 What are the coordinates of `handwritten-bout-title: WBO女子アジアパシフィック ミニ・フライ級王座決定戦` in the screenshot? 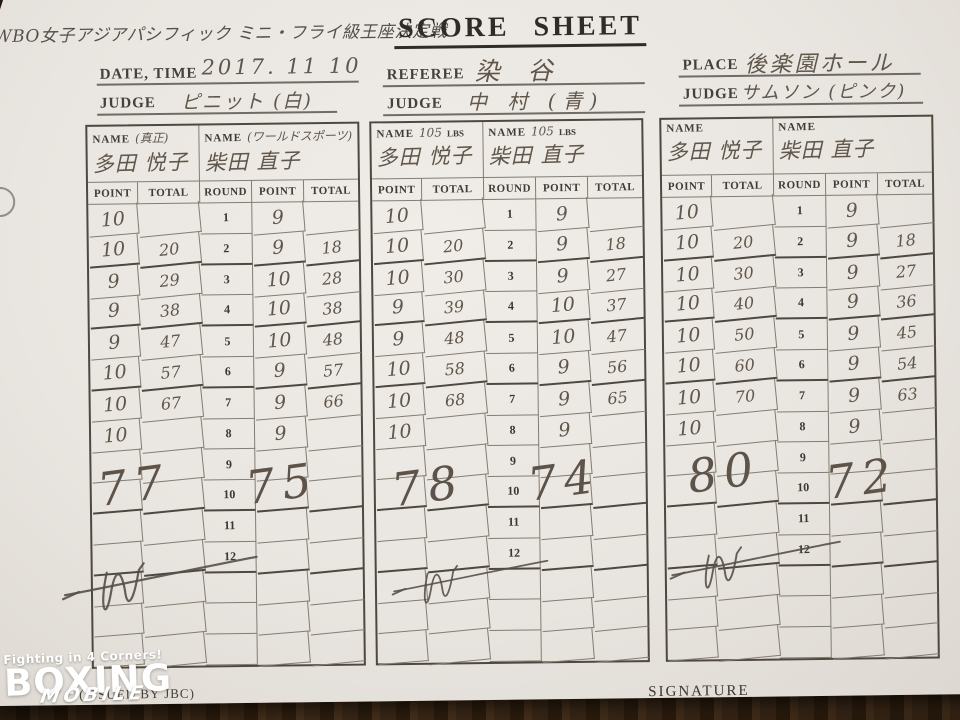 It's located at (224, 34).